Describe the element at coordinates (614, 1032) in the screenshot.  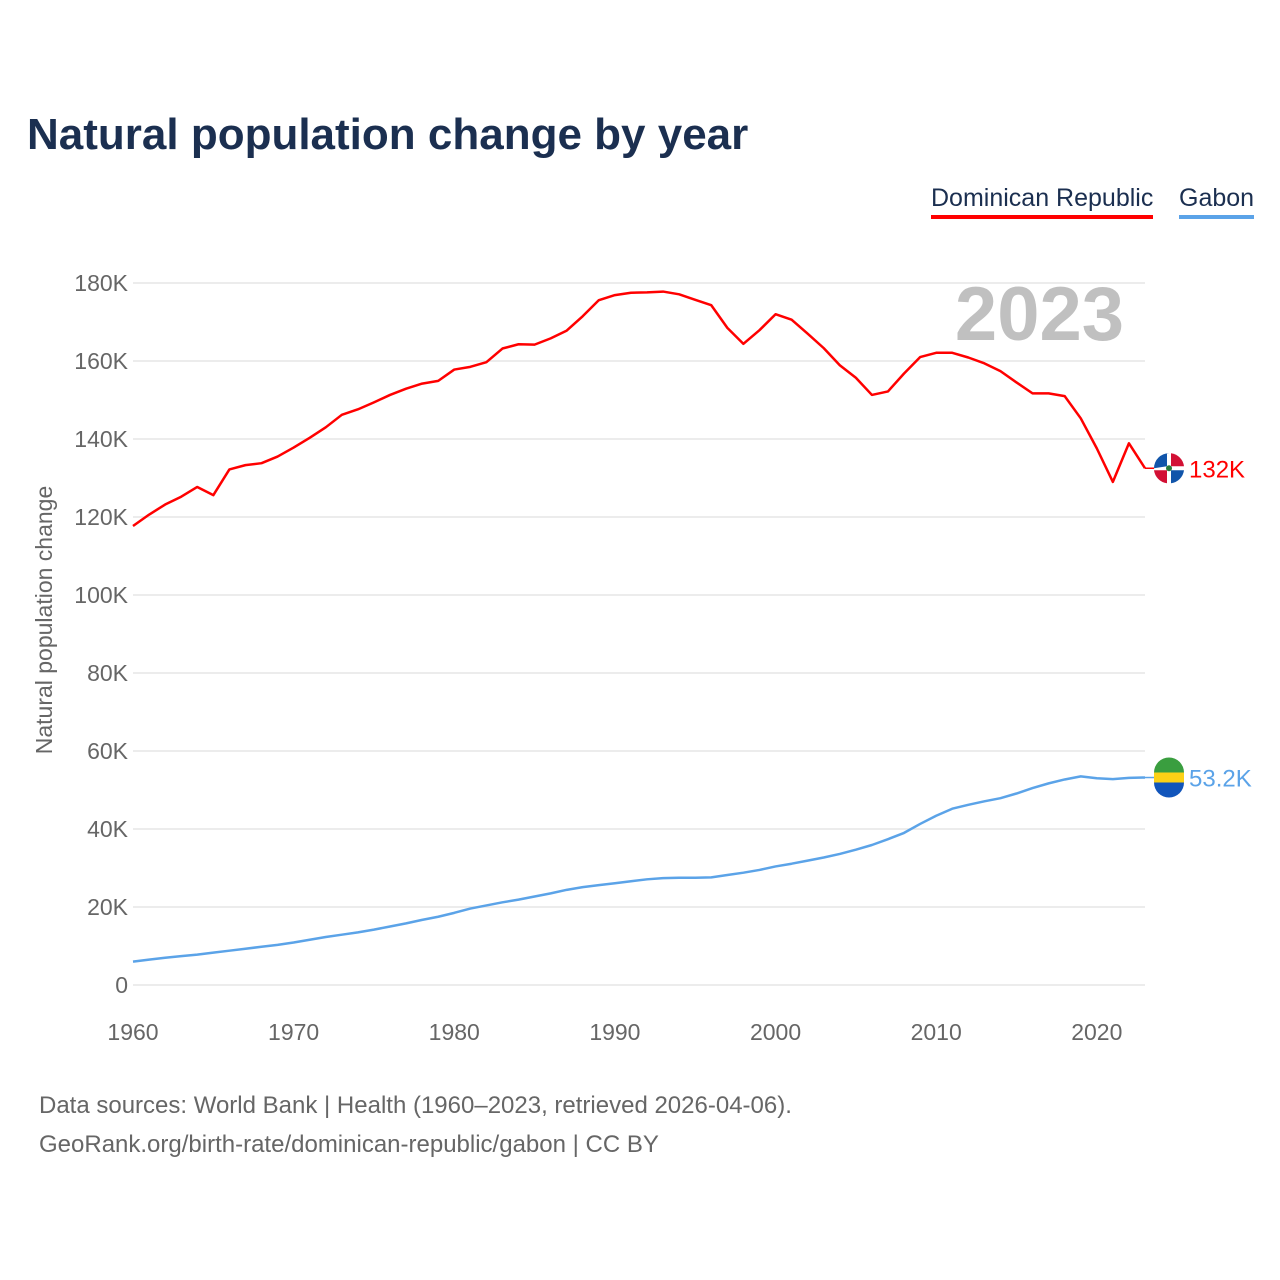
I see `x-tick-label: 1990` at that location.